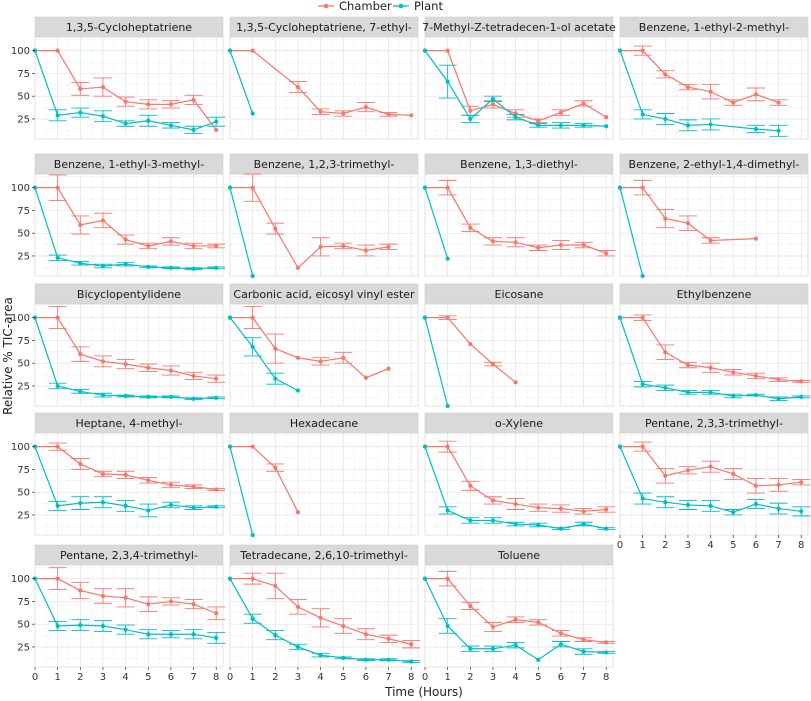  What do you see at coordinates (423, 692) in the screenshot?
I see `x-axis-title: Time (Hours)` at bounding box center [423, 692].